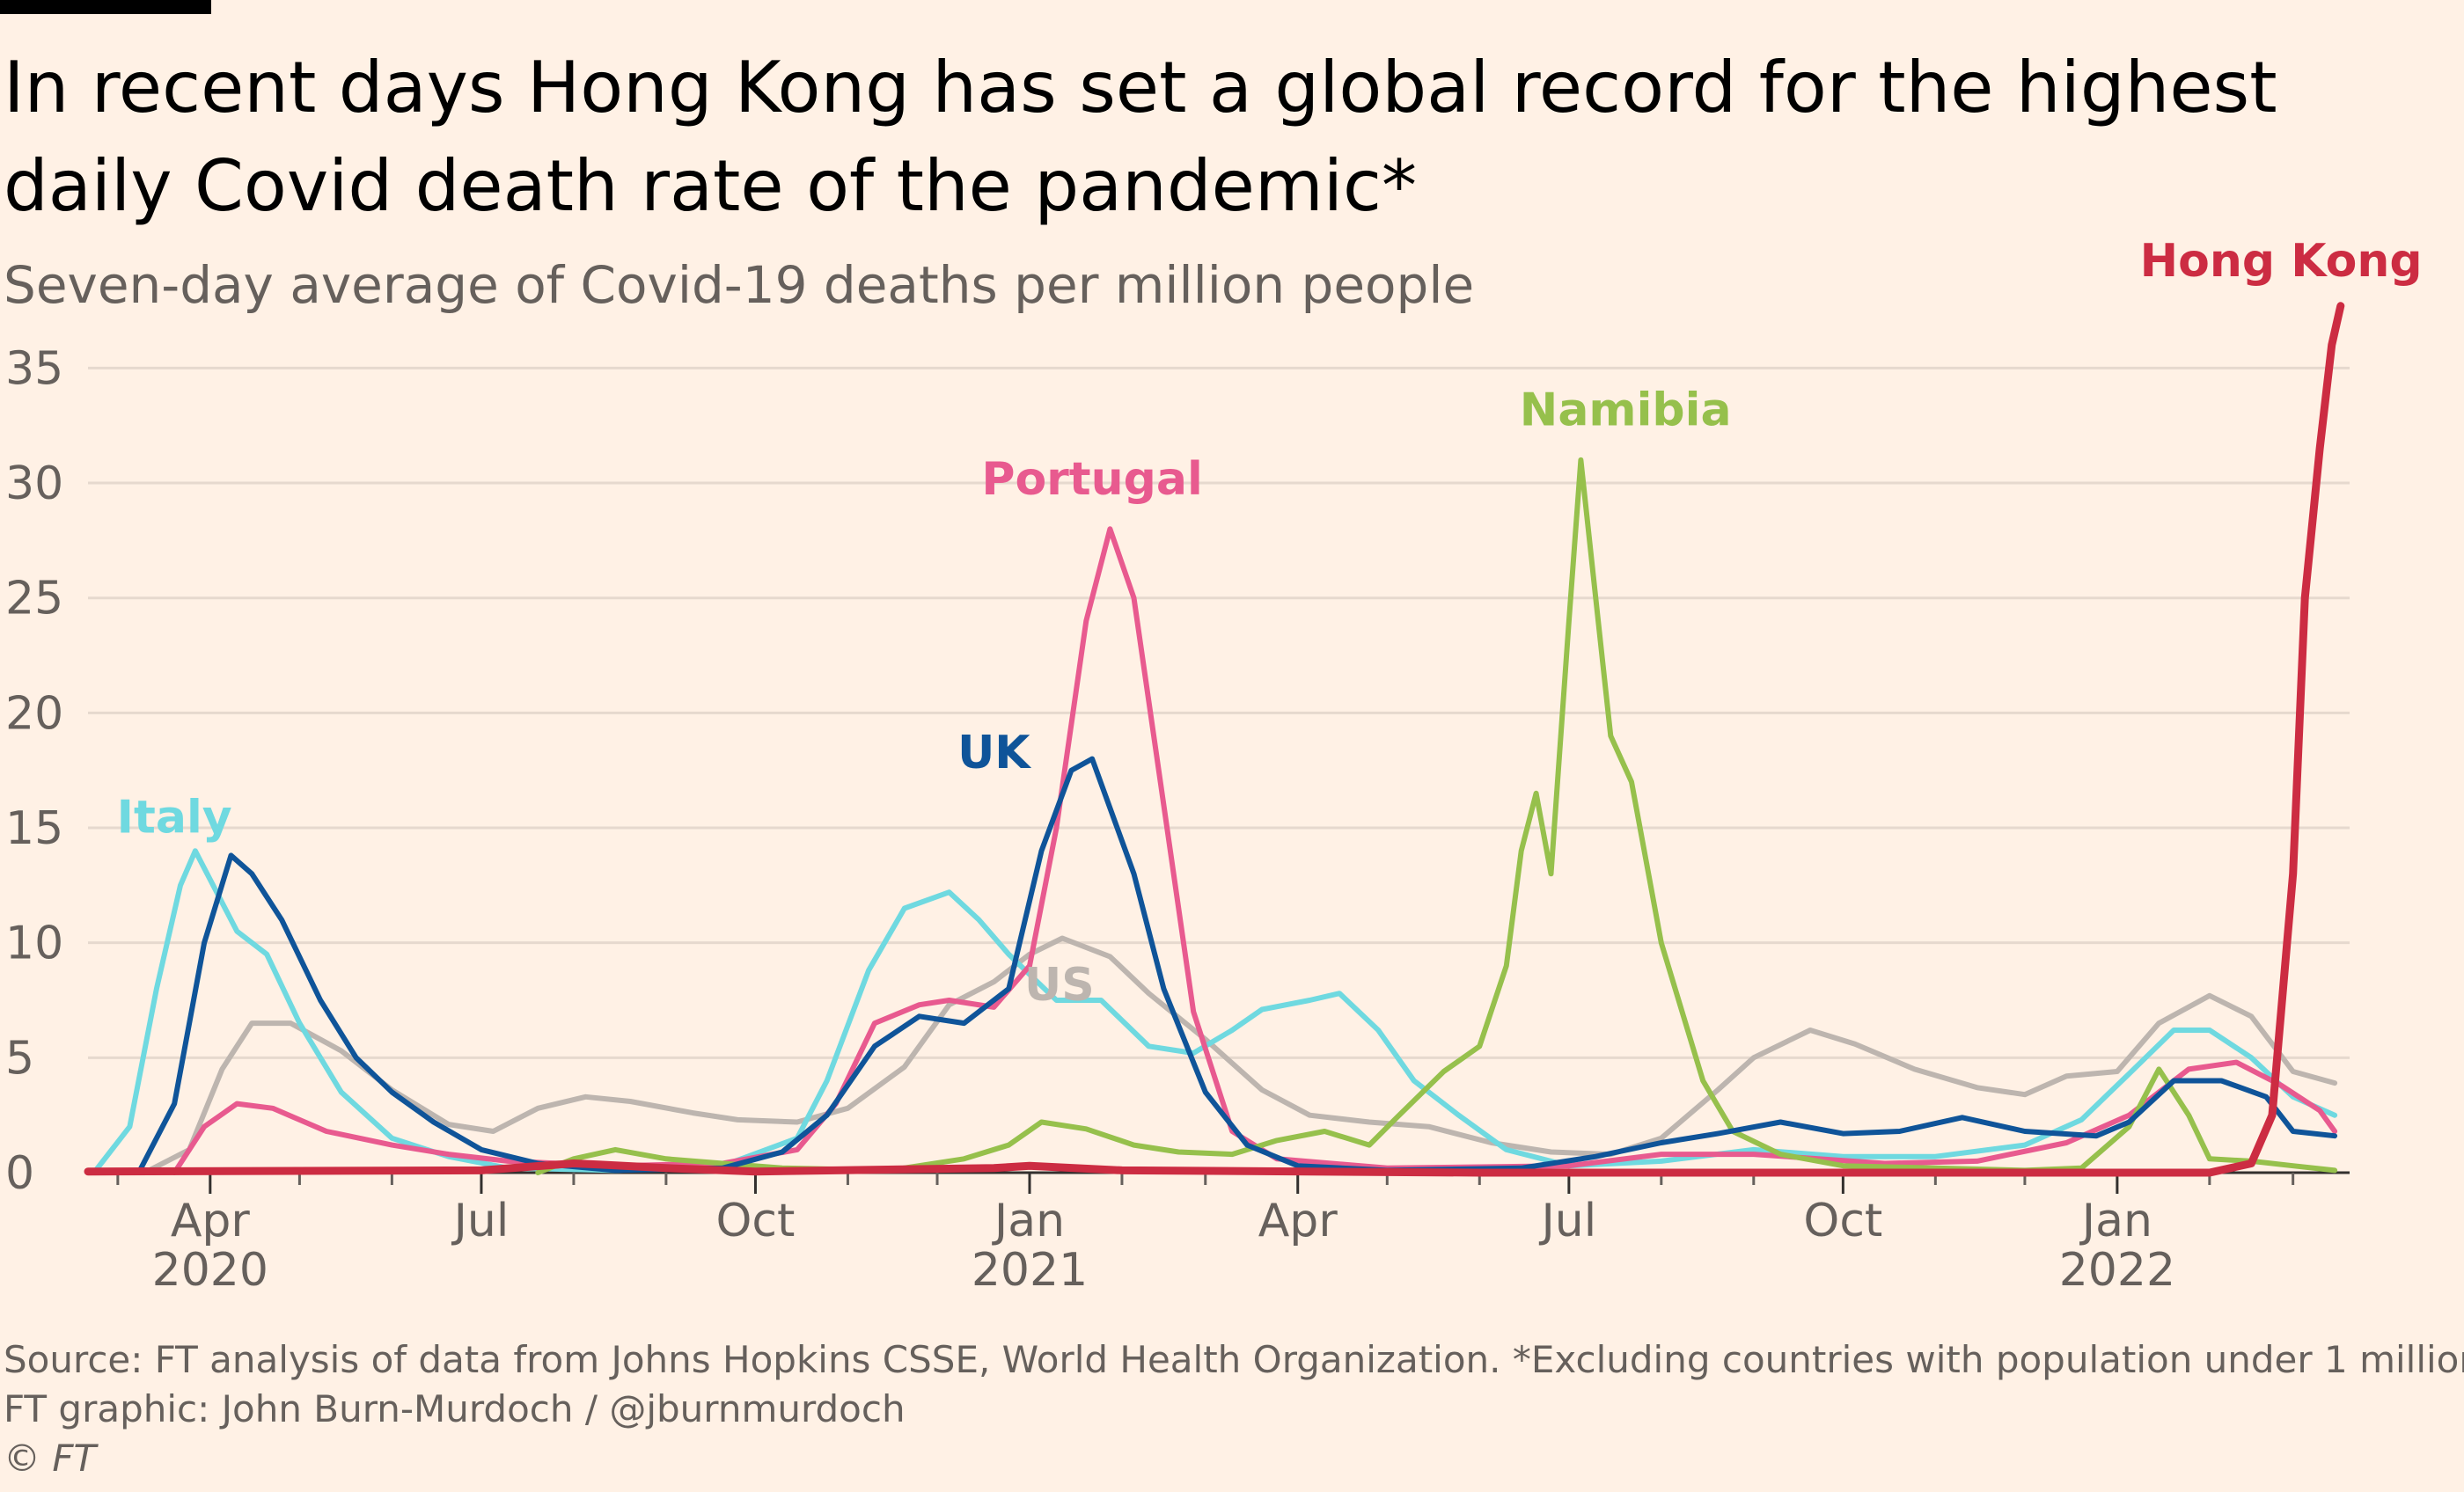  I want to click on series-label-hong-kong: Hong Kong, so click(2281, 261).